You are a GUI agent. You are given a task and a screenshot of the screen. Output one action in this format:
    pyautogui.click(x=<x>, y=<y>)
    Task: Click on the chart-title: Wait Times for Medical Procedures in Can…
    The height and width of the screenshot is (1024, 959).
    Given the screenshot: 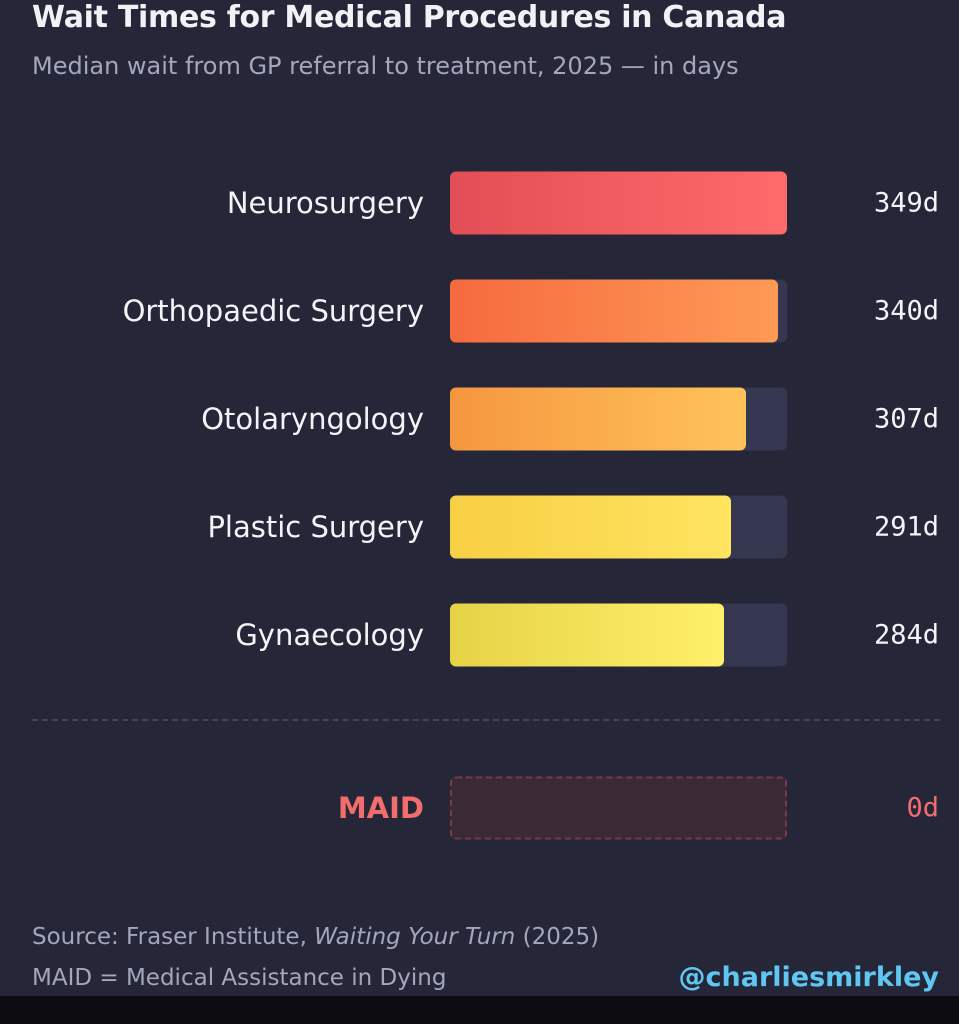 What is the action you would take?
    pyautogui.click(x=409, y=17)
    